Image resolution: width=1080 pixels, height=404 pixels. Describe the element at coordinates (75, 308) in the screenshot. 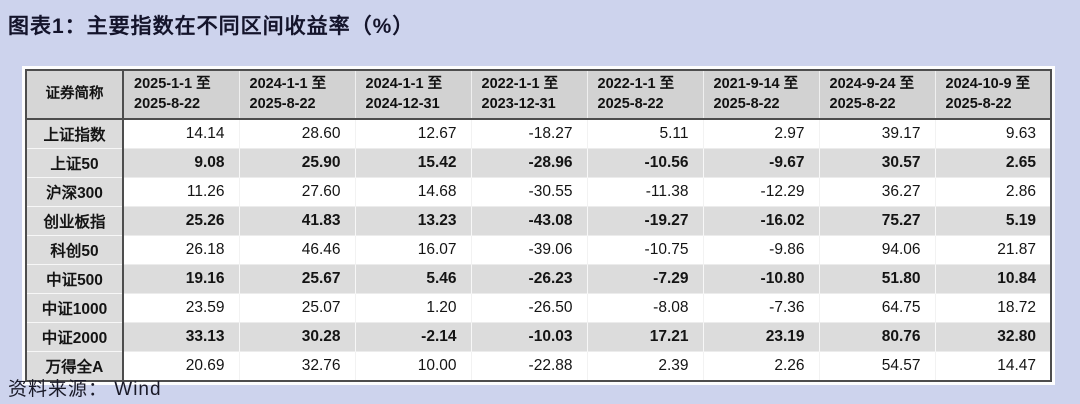

I see `index-name-cell: 中证1000` at that location.